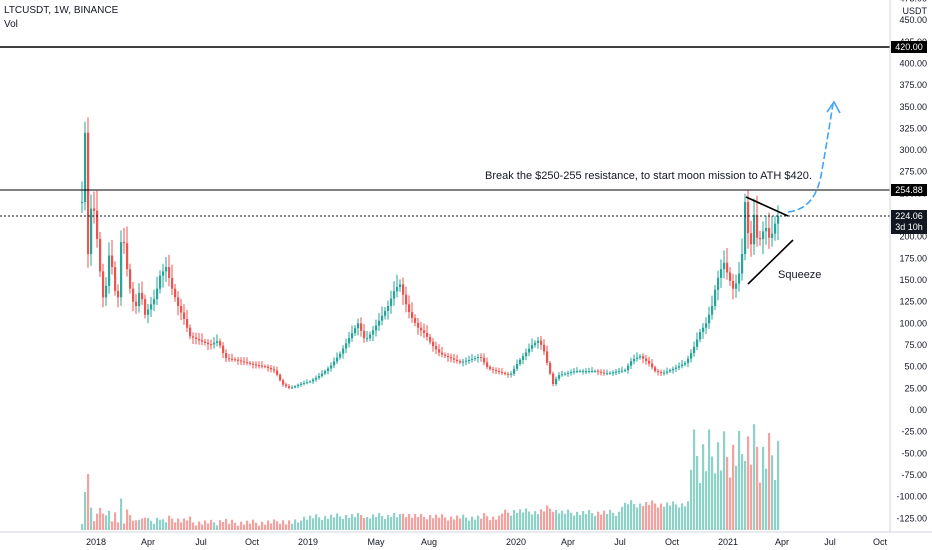 The width and height of the screenshot is (932, 550). What do you see at coordinates (770, 262) in the screenshot?
I see `triangle-lower-line` at bounding box center [770, 262].